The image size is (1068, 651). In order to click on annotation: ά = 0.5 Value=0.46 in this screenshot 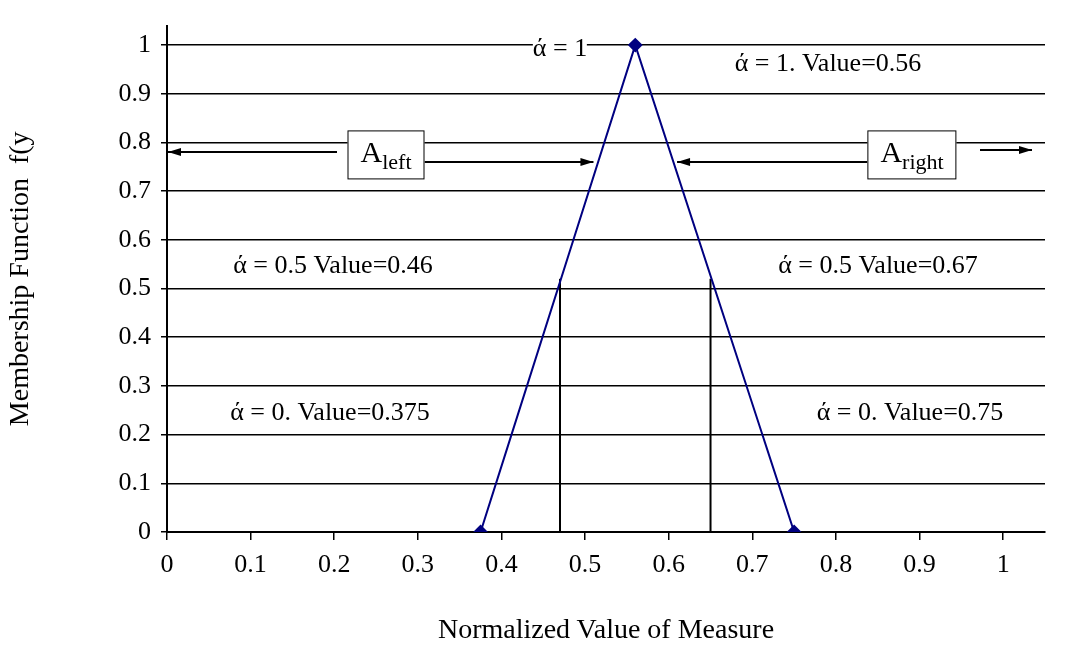, I will do `click(333, 264)`.